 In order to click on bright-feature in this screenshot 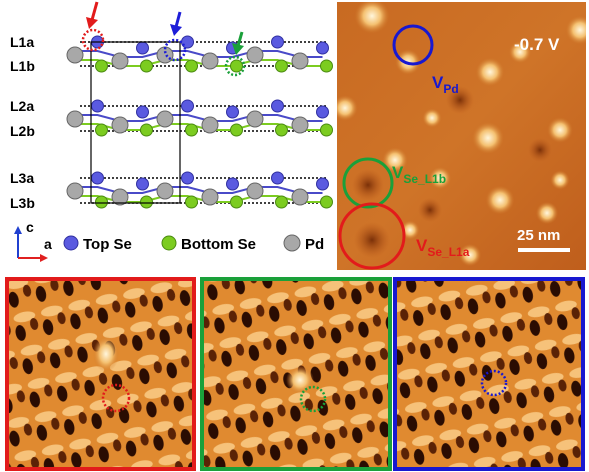, I will do `click(300, 380)`.